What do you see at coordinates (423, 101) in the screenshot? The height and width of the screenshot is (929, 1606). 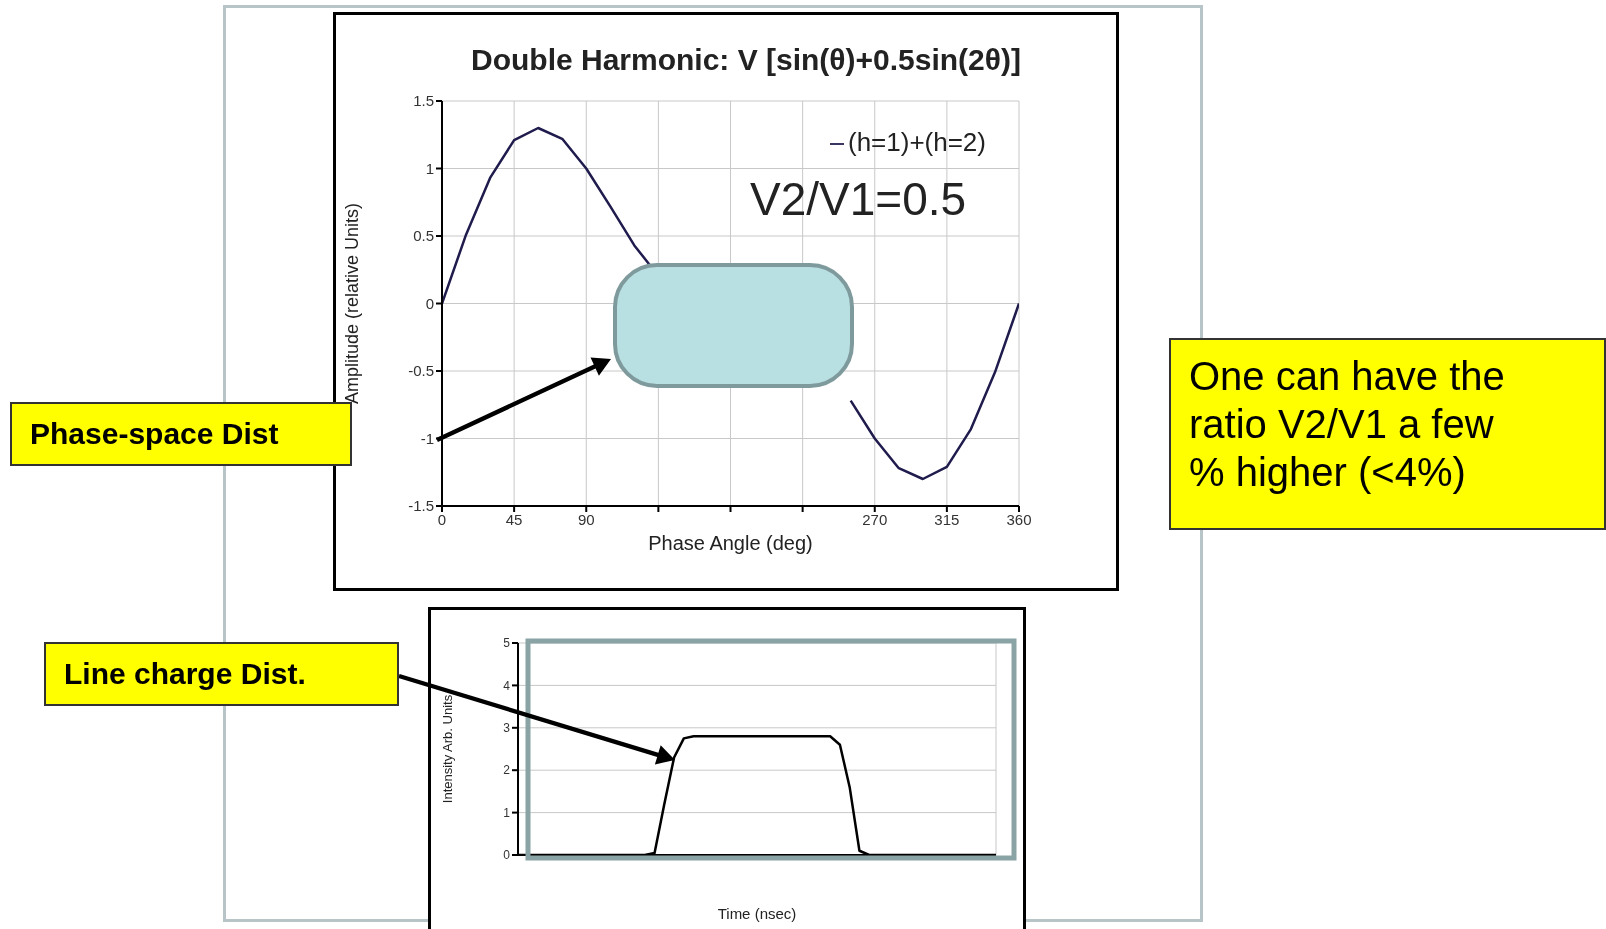 I see `y-tick-label: 1.5` at bounding box center [423, 101].